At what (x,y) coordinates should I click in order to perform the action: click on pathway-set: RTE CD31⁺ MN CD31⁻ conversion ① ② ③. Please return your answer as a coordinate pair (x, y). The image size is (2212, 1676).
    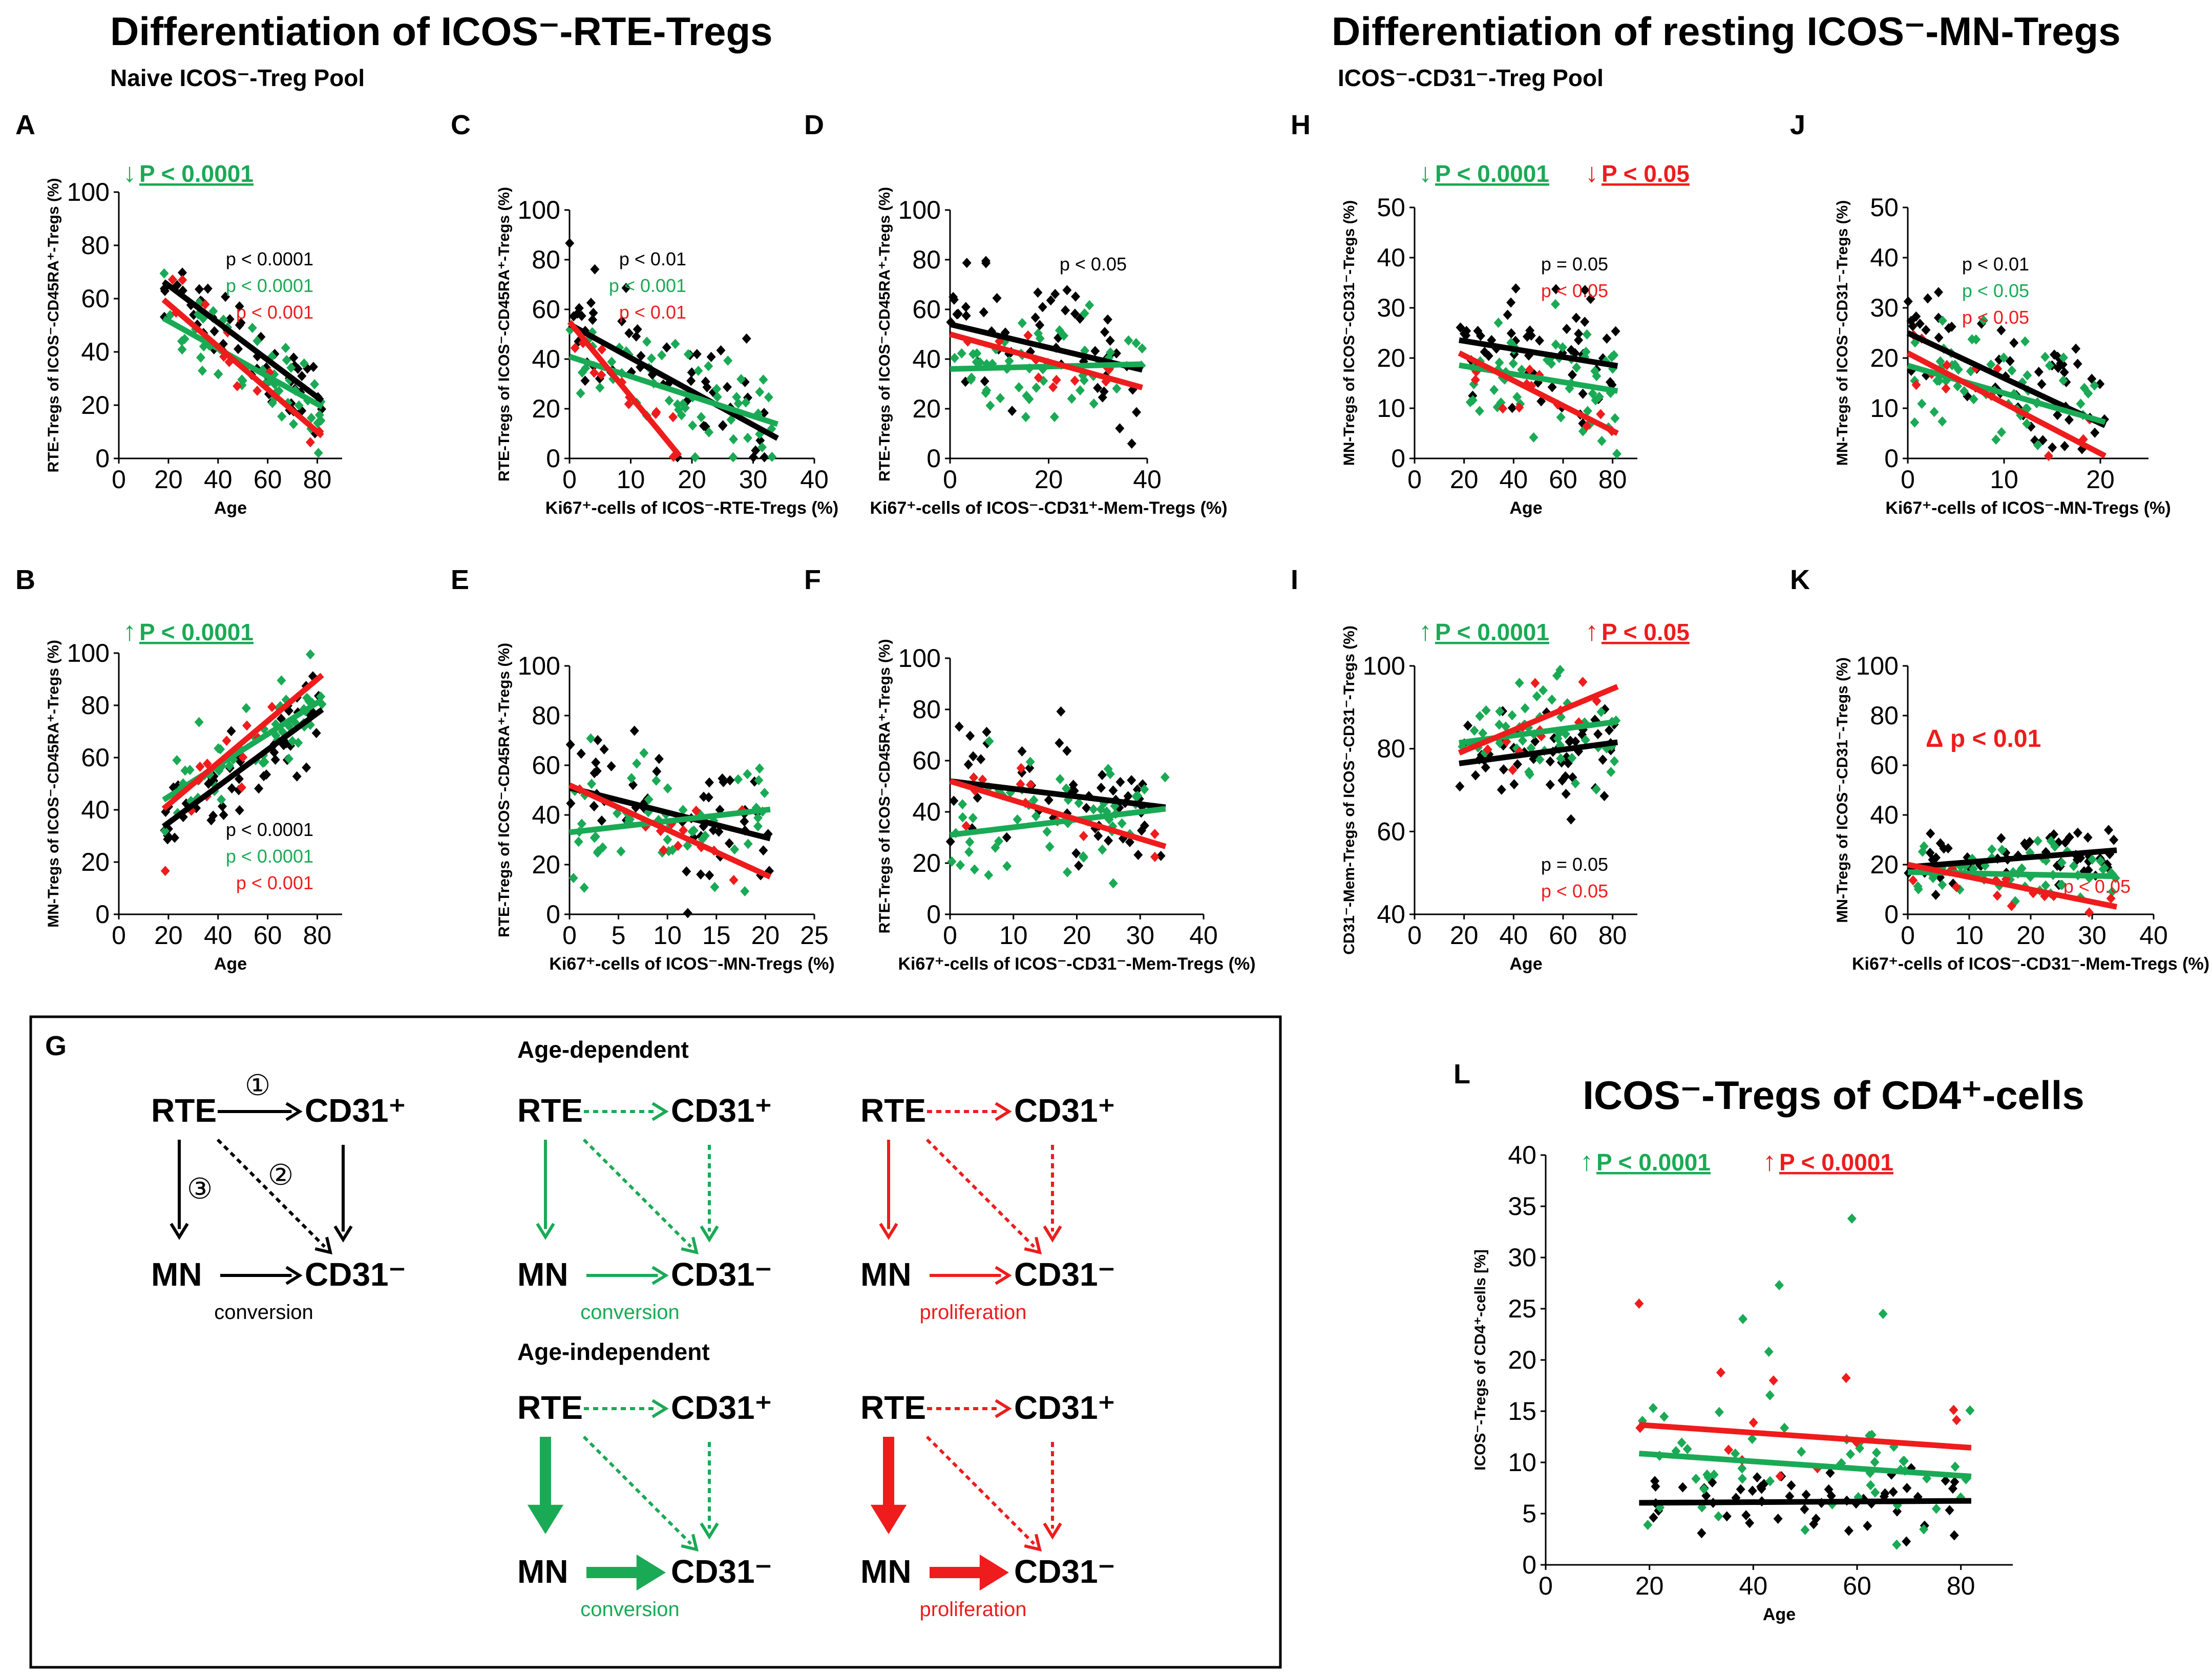
    Looking at the image, I should click on (278, 1196).